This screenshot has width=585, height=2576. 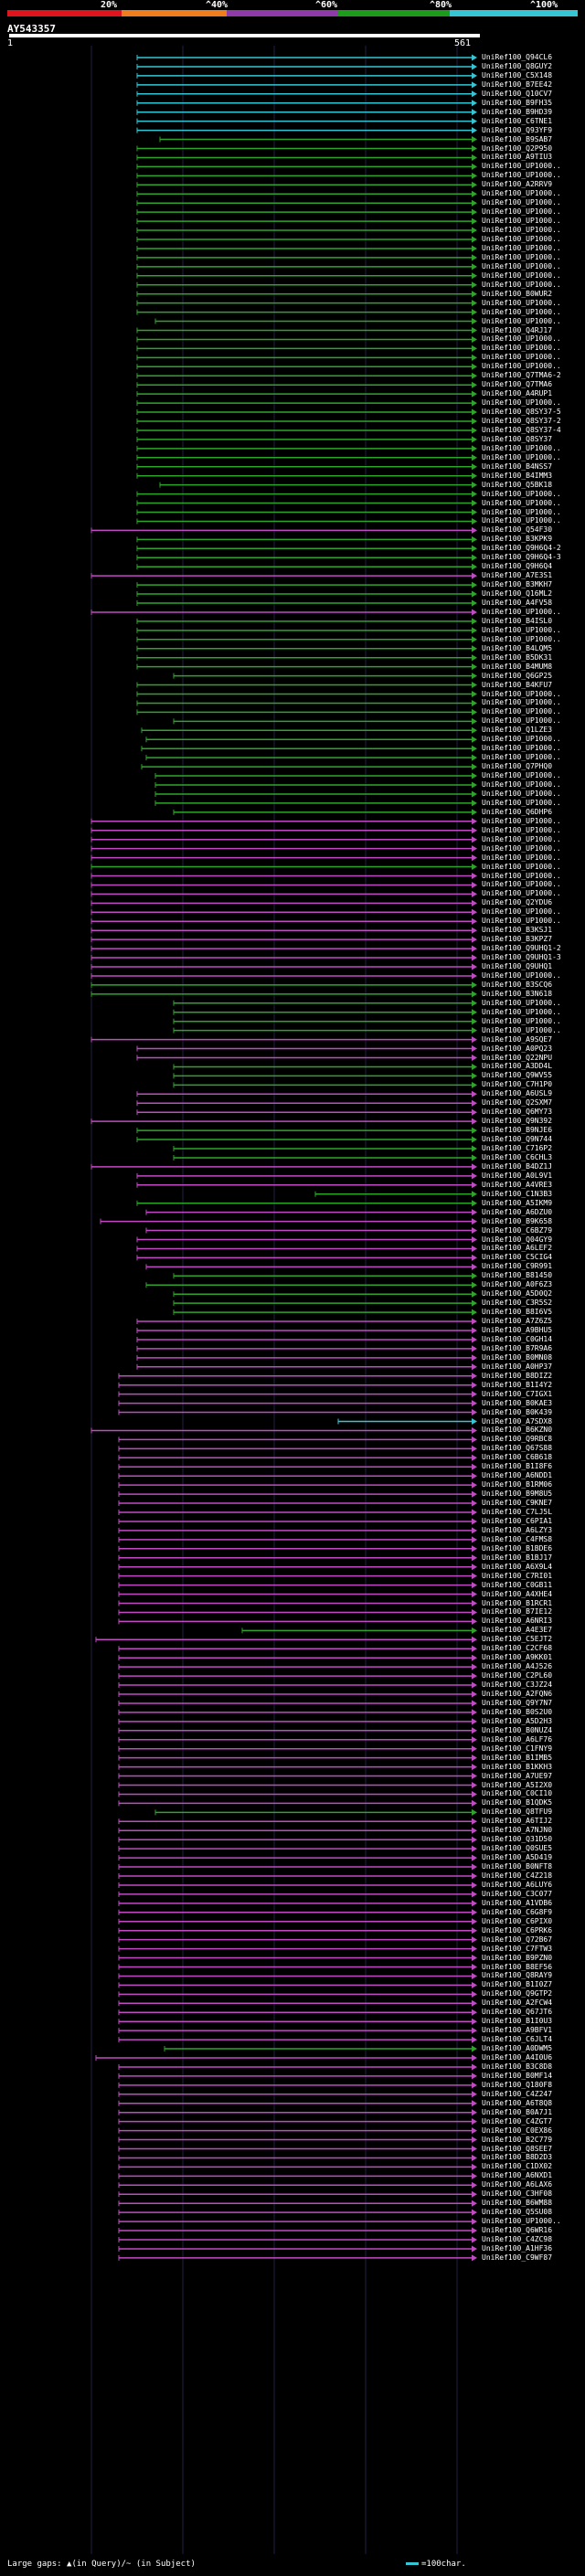 What do you see at coordinates (517, 129) in the screenshot?
I see `hit-label: UniRef100_Q93YF9` at bounding box center [517, 129].